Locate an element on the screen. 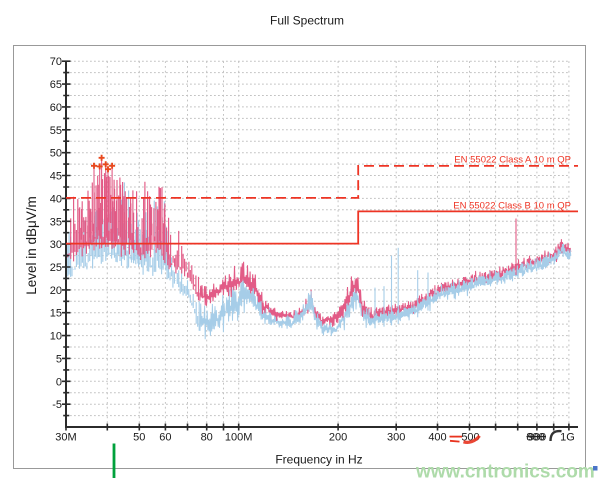  svg-text: 65 is located at coordinates (56, 85).